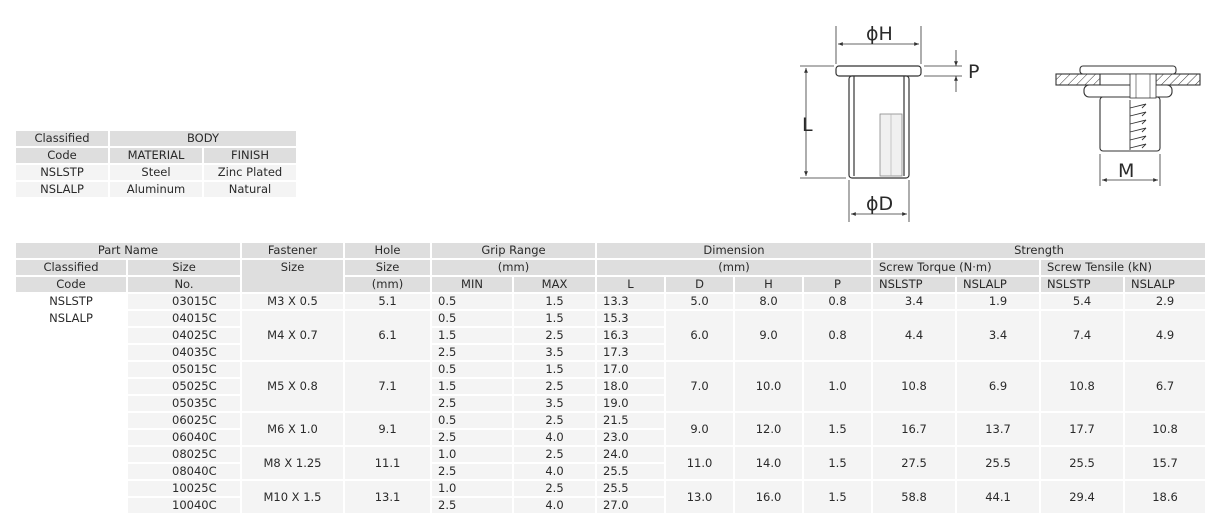  Describe the element at coordinates (292, 463) in the screenshot. I see `fastener-size-cell: M8 X 1.25` at that location.